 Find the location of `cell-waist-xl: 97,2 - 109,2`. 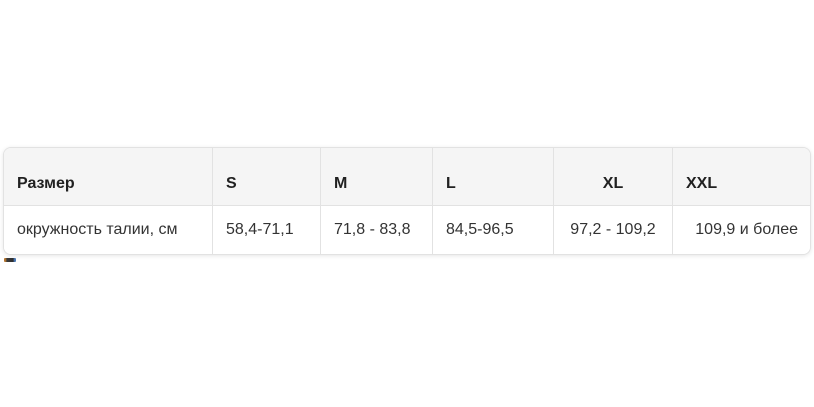

cell-waist-xl: 97,2 - 109,2 is located at coordinates (613, 230).